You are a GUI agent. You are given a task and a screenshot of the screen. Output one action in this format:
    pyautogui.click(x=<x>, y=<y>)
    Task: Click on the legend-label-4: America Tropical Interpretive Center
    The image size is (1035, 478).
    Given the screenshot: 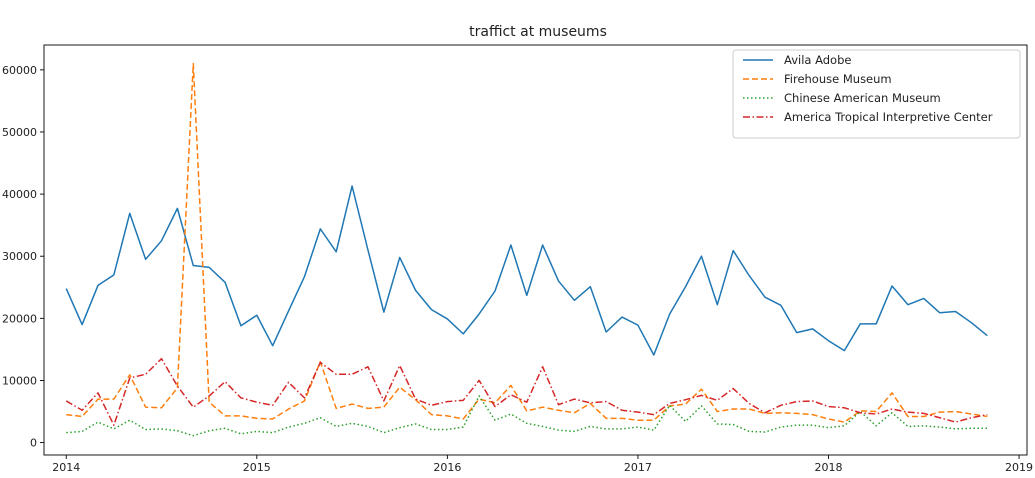 What is the action you would take?
    pyautogui.click(x=888, y=117)
    